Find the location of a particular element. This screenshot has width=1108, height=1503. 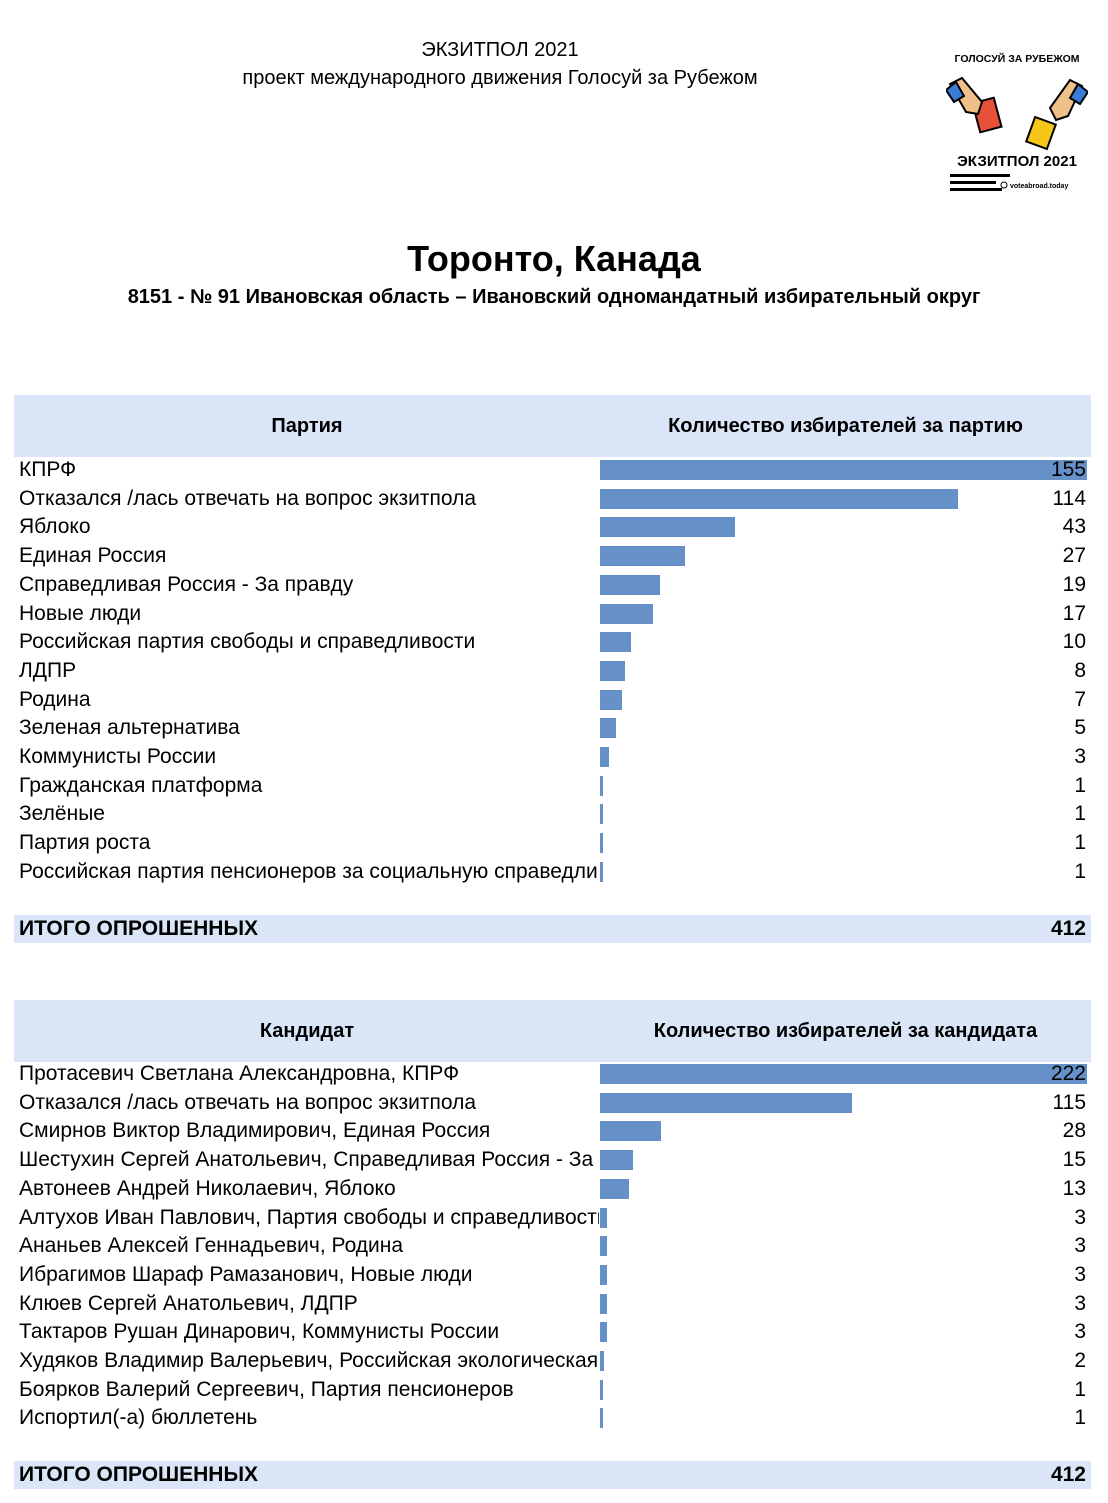

candidates-col-candidate: Кандидат is located at coordinates (307, 1031).